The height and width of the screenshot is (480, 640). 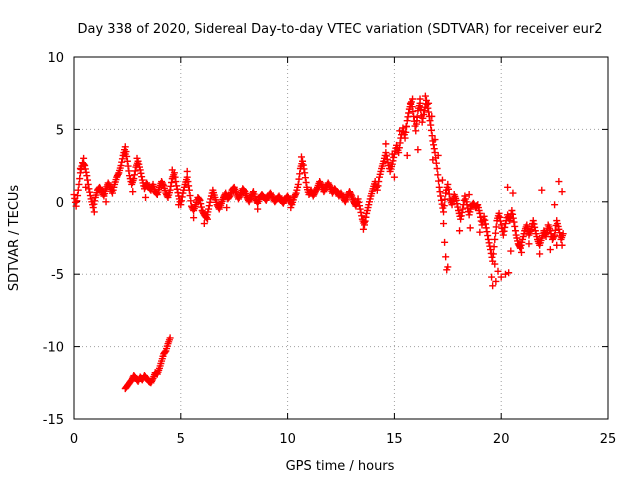 I want to click on y-tick-label: -10, so click(x=53, y=348).